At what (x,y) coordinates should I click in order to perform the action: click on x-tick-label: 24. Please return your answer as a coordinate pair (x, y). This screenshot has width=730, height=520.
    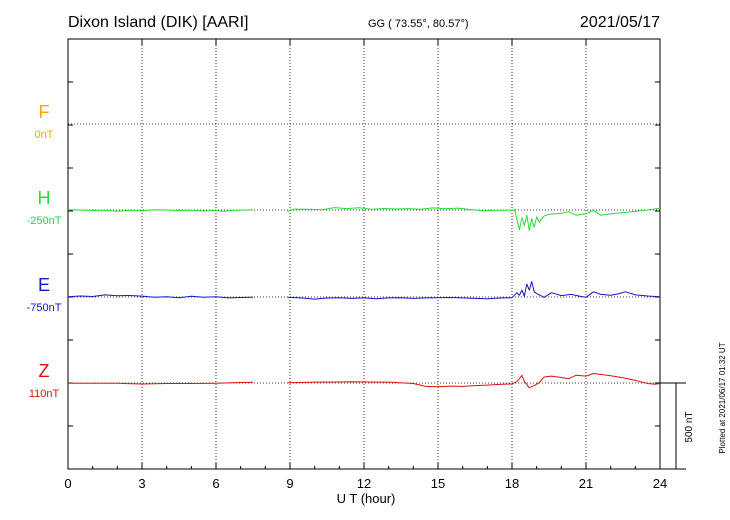
    Looking at the image, I should click on (660, 483).